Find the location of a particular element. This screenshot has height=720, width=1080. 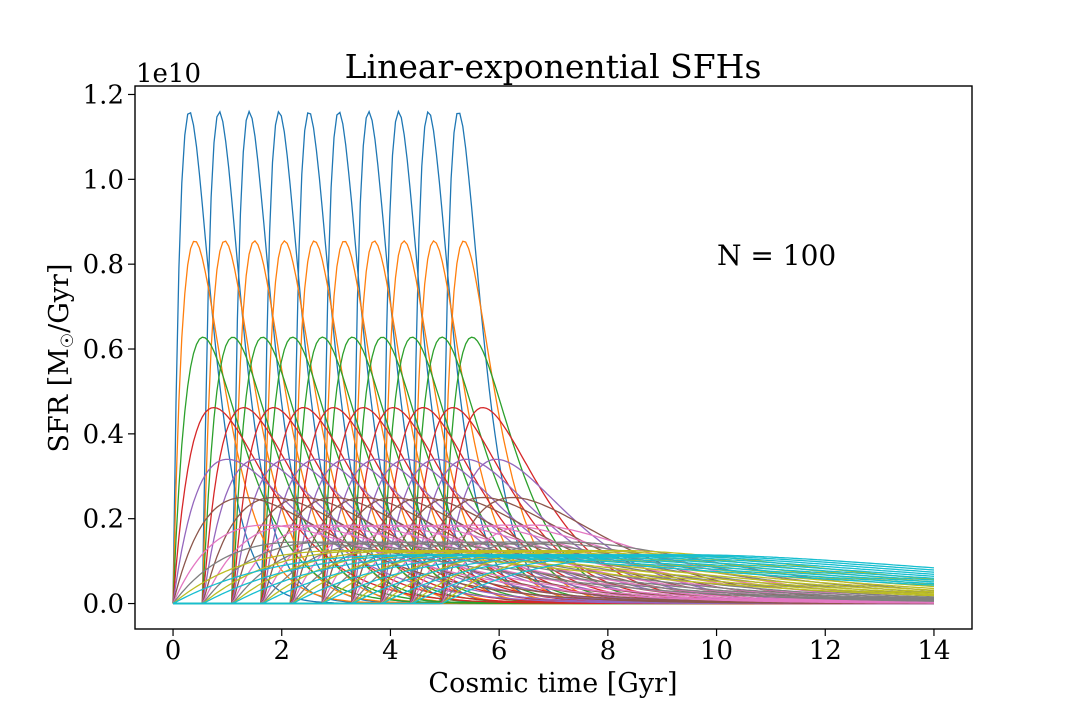

x-tick-label: 6 is located at coordinates (499, 651).